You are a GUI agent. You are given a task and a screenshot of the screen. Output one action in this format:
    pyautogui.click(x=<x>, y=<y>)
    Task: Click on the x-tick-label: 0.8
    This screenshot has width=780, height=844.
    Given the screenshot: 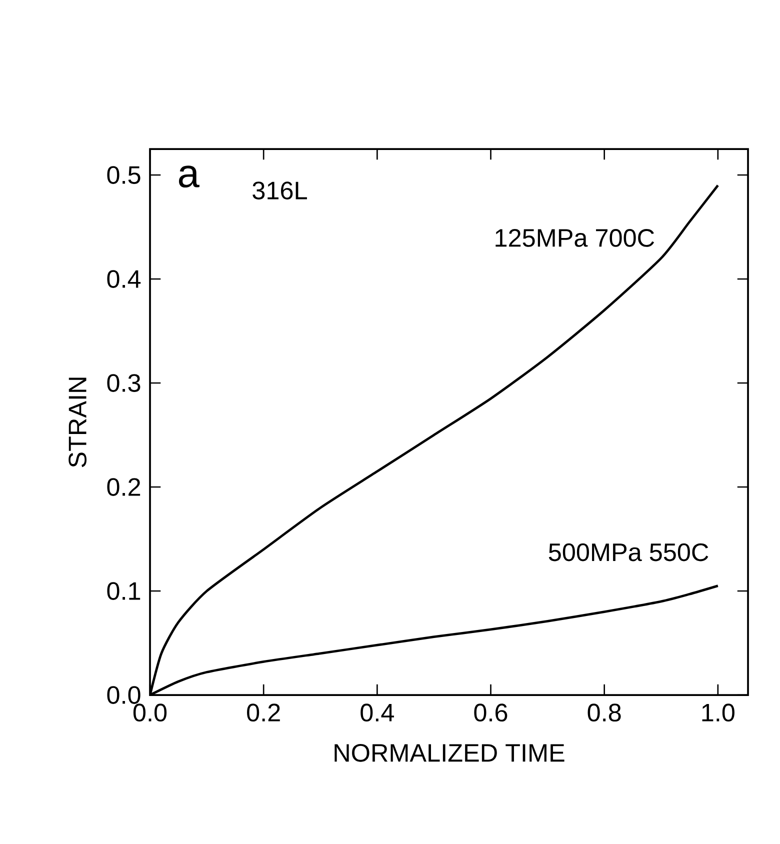 What is the action you would take?
    pyautogui.click(x=604, y=713)
    